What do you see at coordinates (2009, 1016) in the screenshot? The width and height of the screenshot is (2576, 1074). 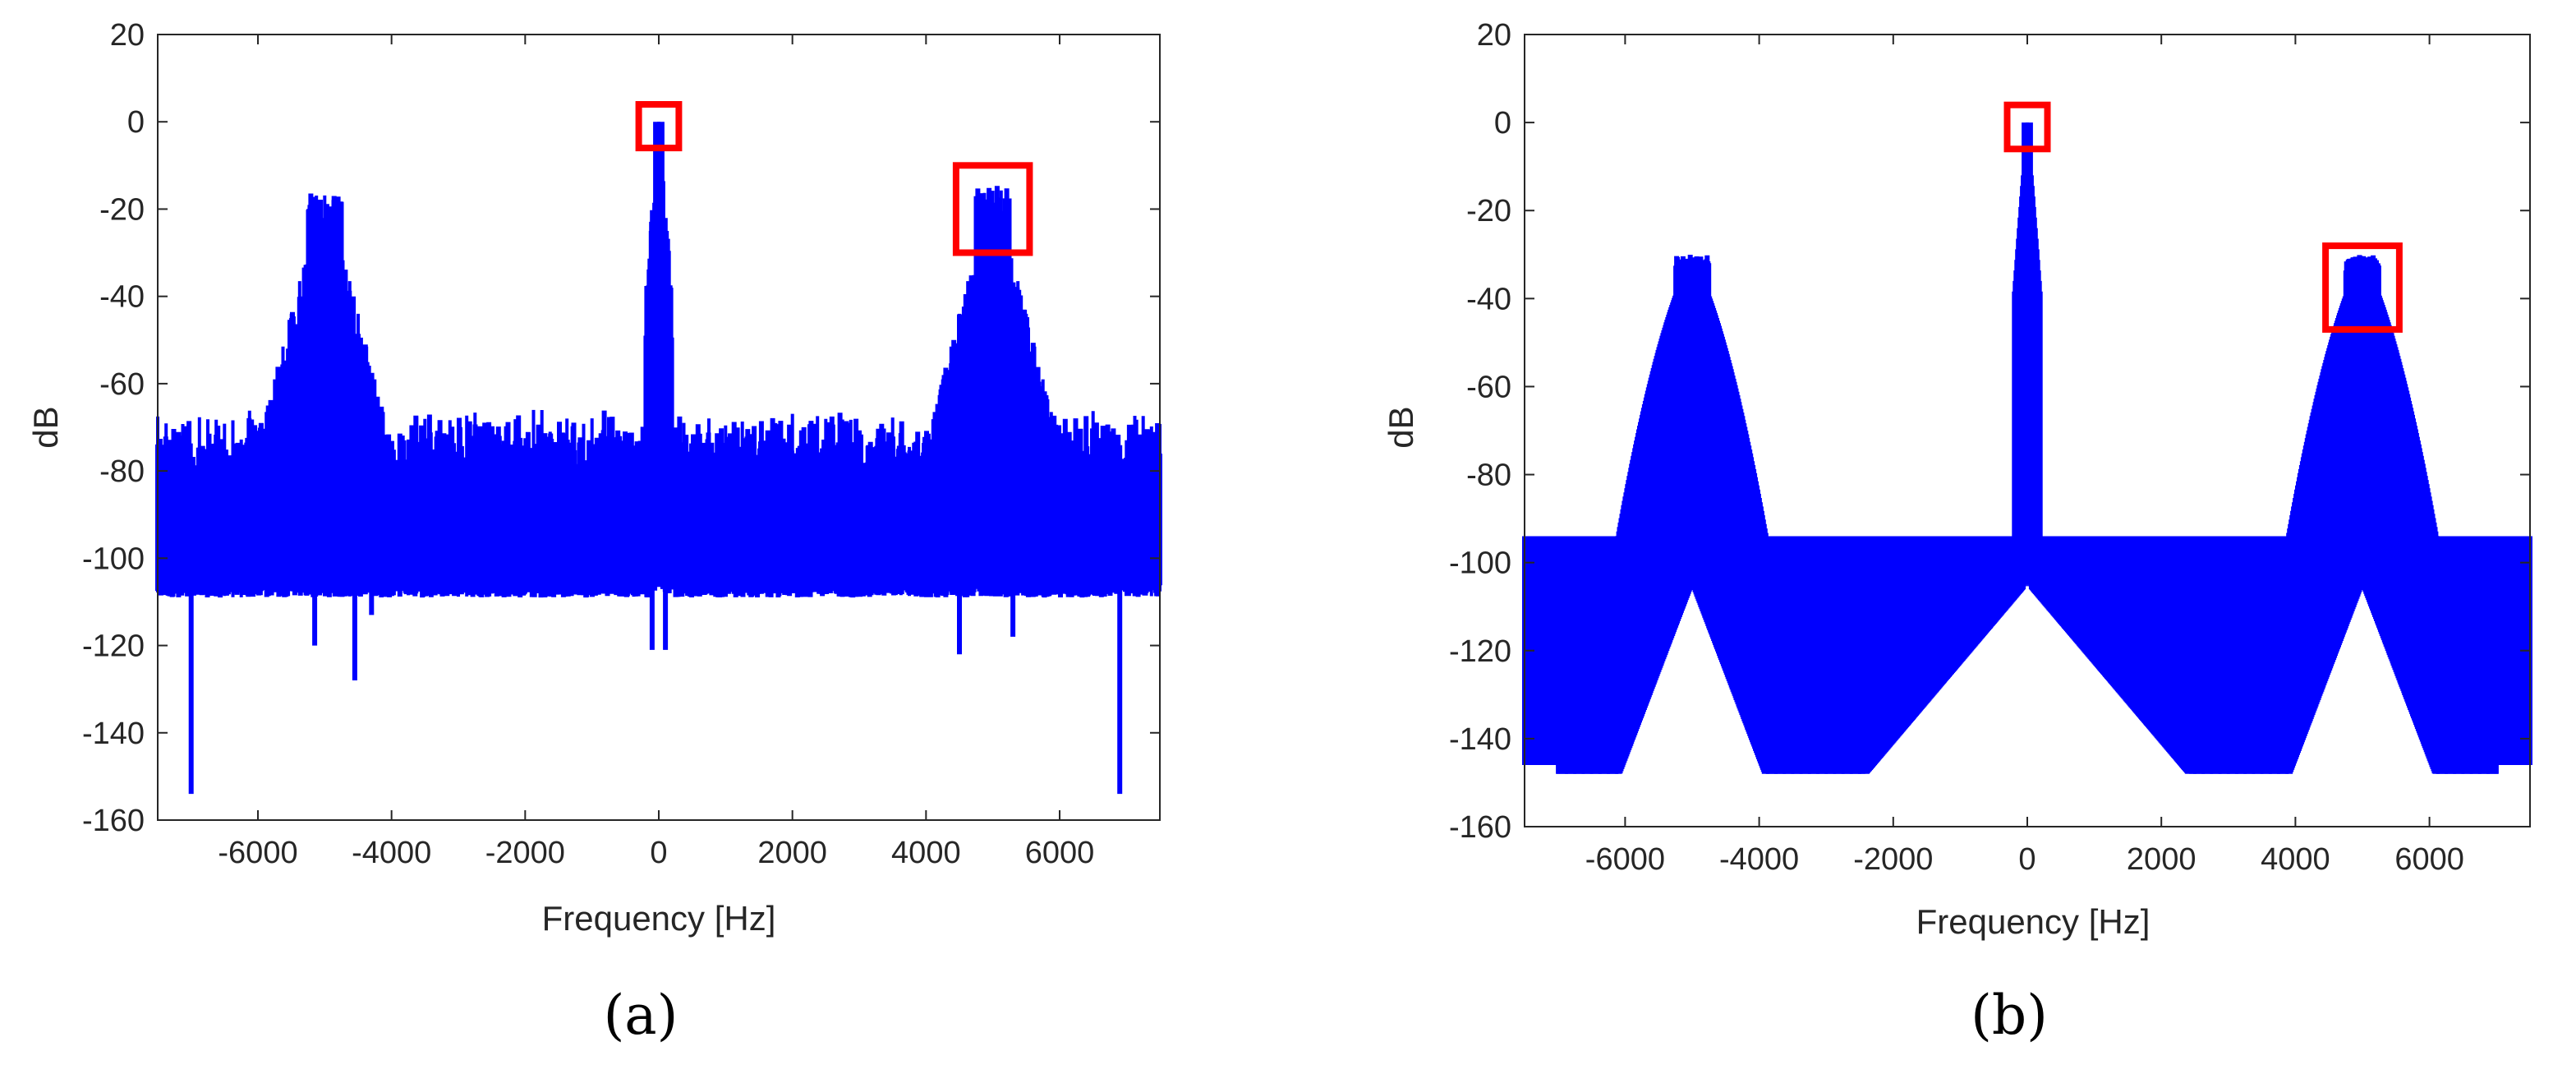 I see `caption-b: (b)` at bounding box center [2009, 1016].